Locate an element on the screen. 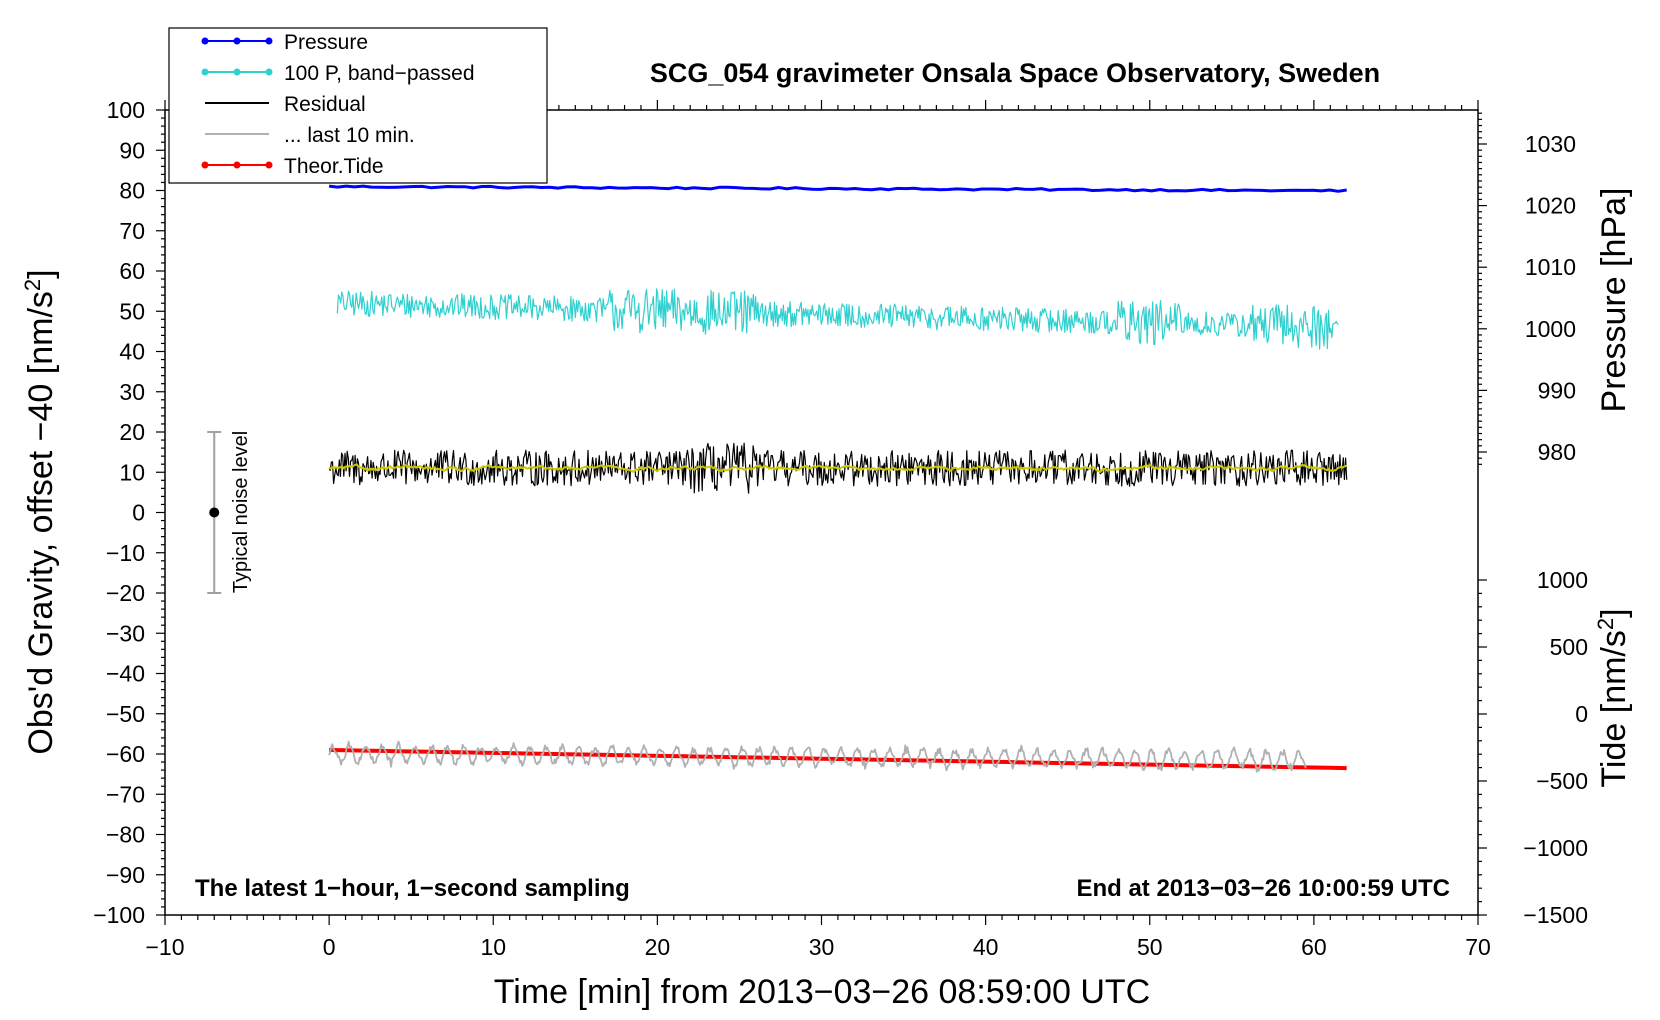 The image size is (1660, 1020). y-left-axis-title: Obs'd Gravity, offset −40 [nm/s2] is located at coordinates (40, 511).